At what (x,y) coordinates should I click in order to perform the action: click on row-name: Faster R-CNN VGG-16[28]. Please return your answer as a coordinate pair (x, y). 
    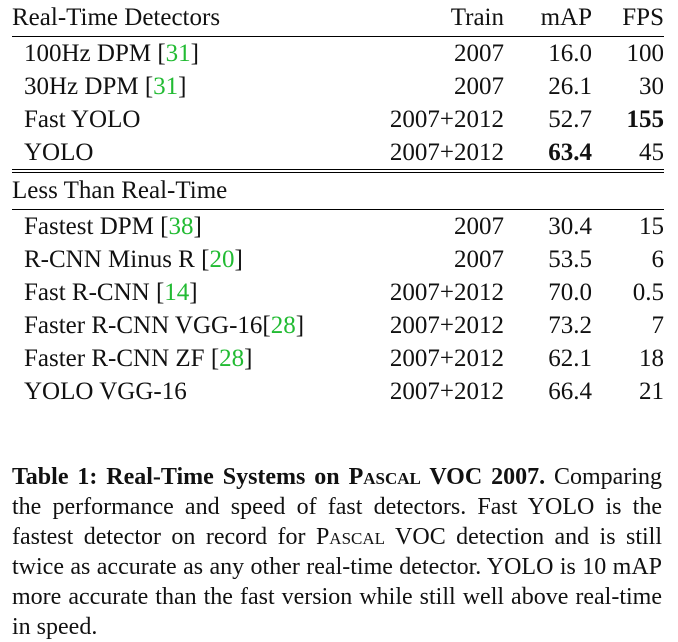
    Looking at the image, I should click on (164, 325).